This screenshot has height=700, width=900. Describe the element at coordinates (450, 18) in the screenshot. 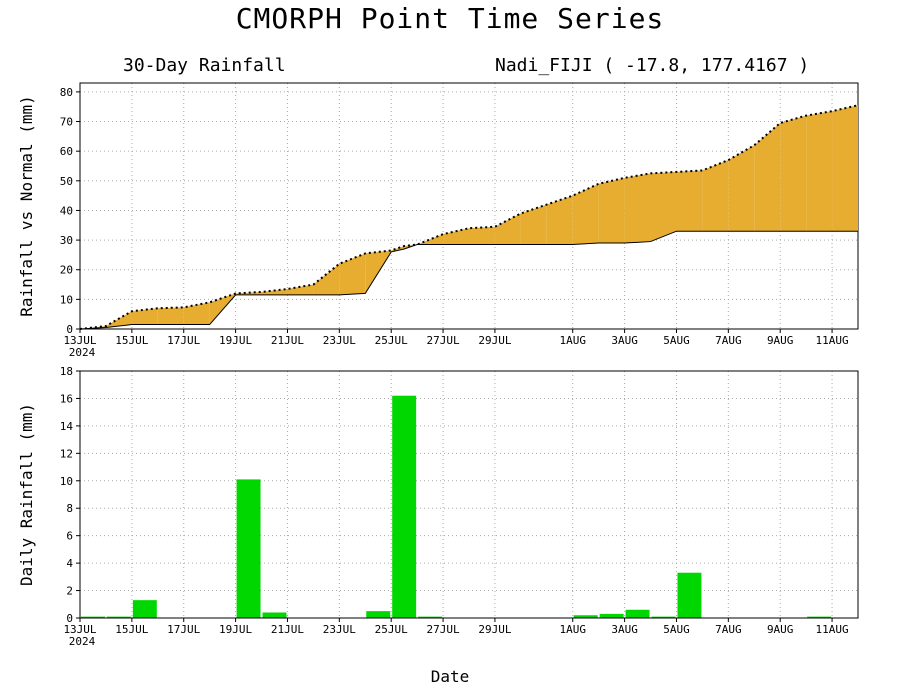

I see `chart-title: CMORPH Point Time Series` at that location.